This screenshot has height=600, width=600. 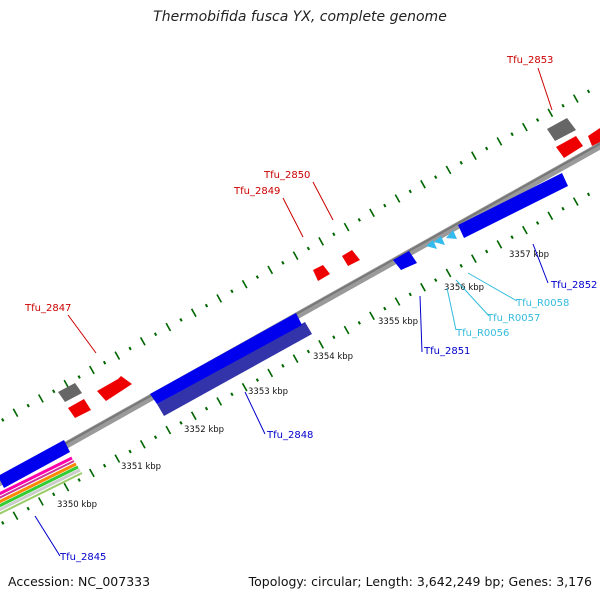 What do you see at coordinates (482, 333) in the screenshot?
I see `gene-label-tfu-r0056: Tfu_R0056` at bounding box center [482, 333].